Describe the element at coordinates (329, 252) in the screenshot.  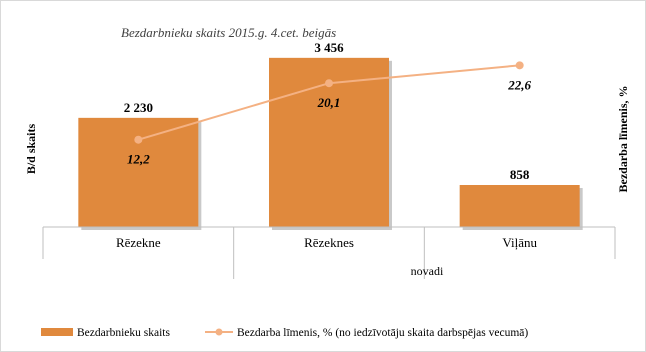
I see `x-axis: Rēzekne Rēzeknes Viļānu` at that location.